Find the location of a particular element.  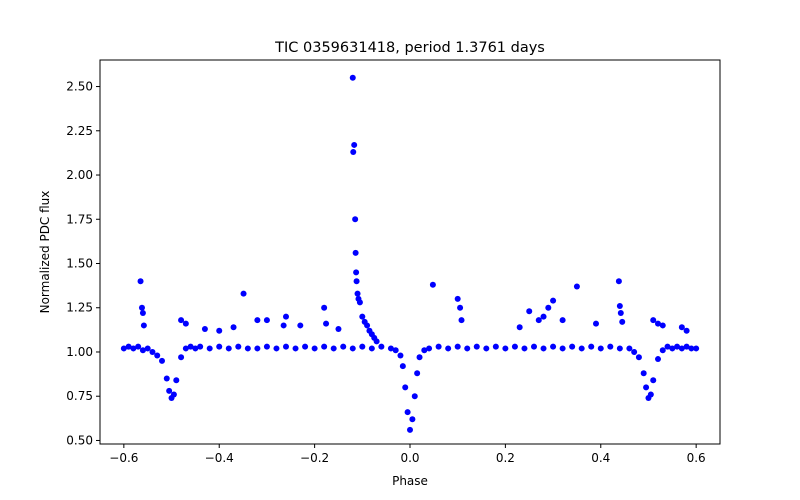

y-axis-label: Normalized PDC flux is located at coordinates (45, 252).